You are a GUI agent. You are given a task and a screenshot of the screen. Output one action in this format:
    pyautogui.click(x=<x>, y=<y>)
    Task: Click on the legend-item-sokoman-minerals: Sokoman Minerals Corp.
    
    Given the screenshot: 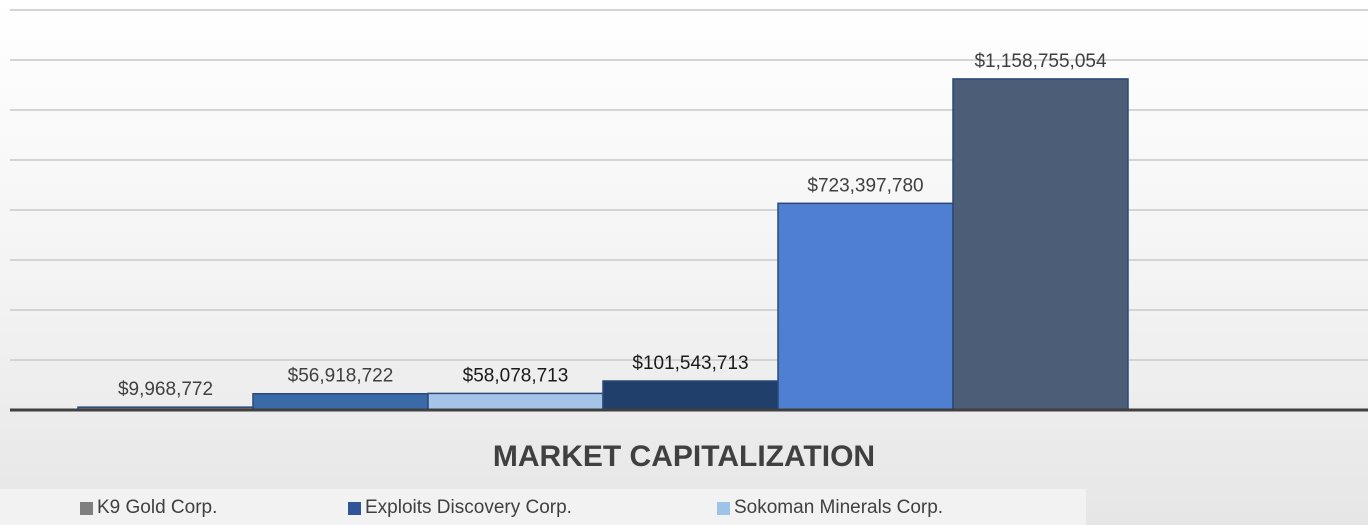 What is the action you would take?
    pyautogui.click(x=830, y=508)
    